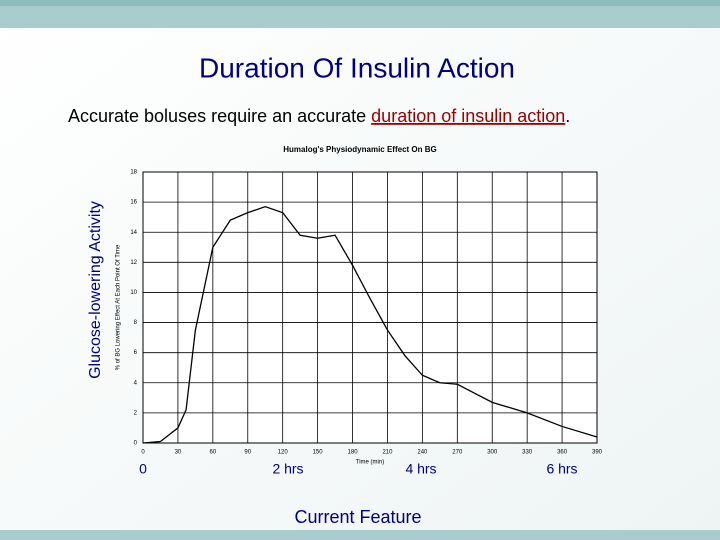 This screenshot has height=540, width=720. I want to click on subtitle-text: Accurate boluses require an accurate, so click(219, 116).